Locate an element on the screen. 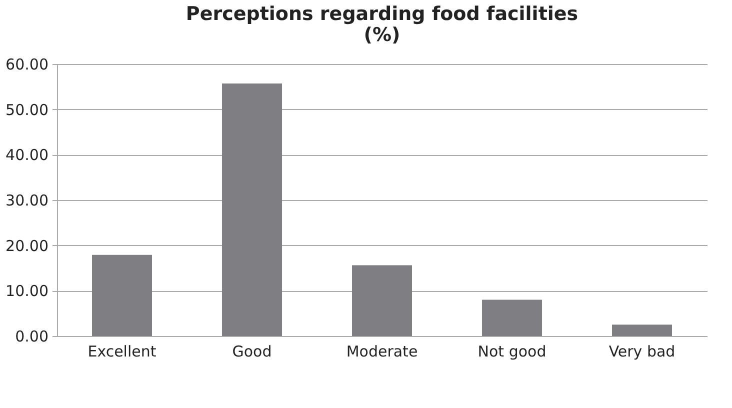 The image size is (732, 408). x-tick-label: Excellent is located at coordinates (122, 351).